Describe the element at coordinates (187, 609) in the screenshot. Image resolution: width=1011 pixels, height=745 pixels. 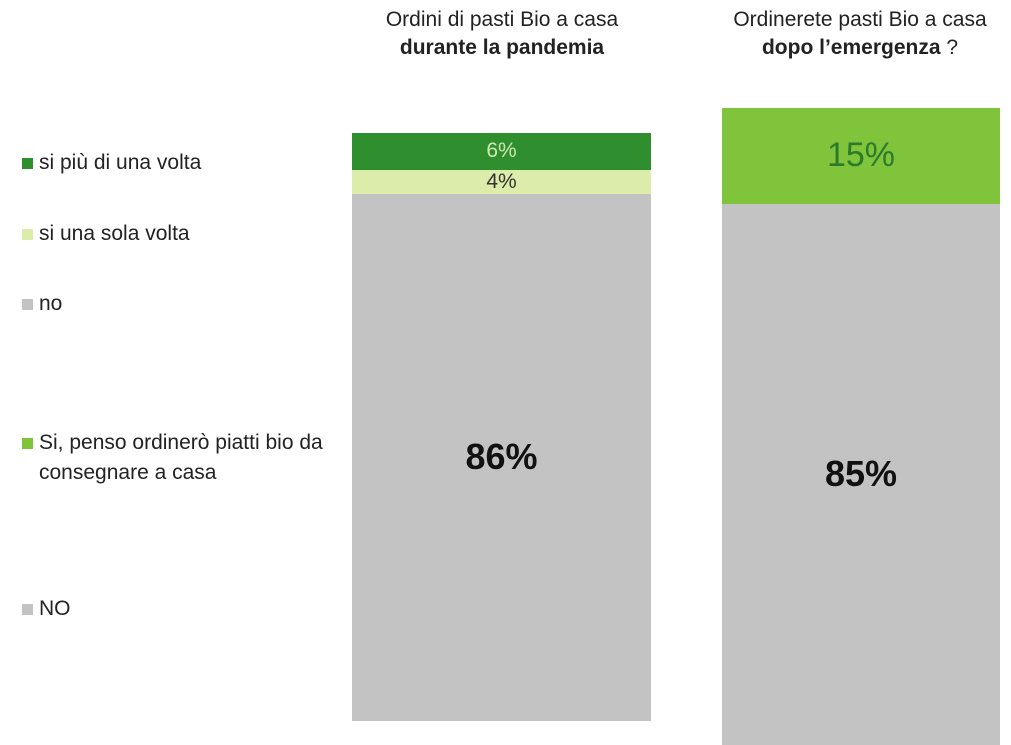
I see `legend-item: NO` at that location.